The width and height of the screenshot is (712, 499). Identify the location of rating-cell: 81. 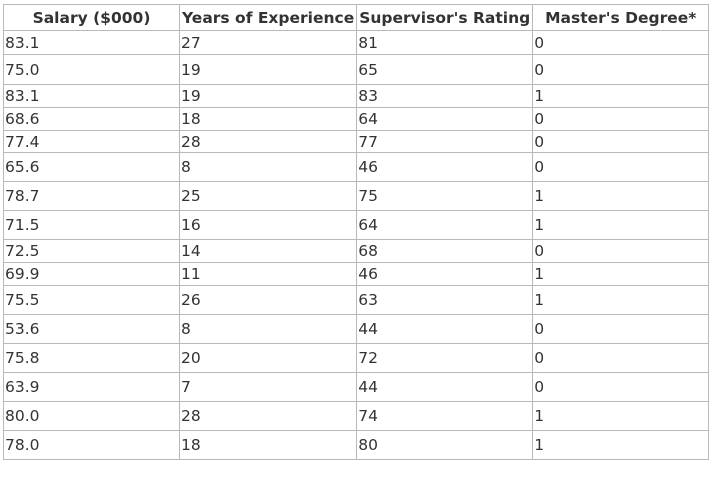
(445, 42).